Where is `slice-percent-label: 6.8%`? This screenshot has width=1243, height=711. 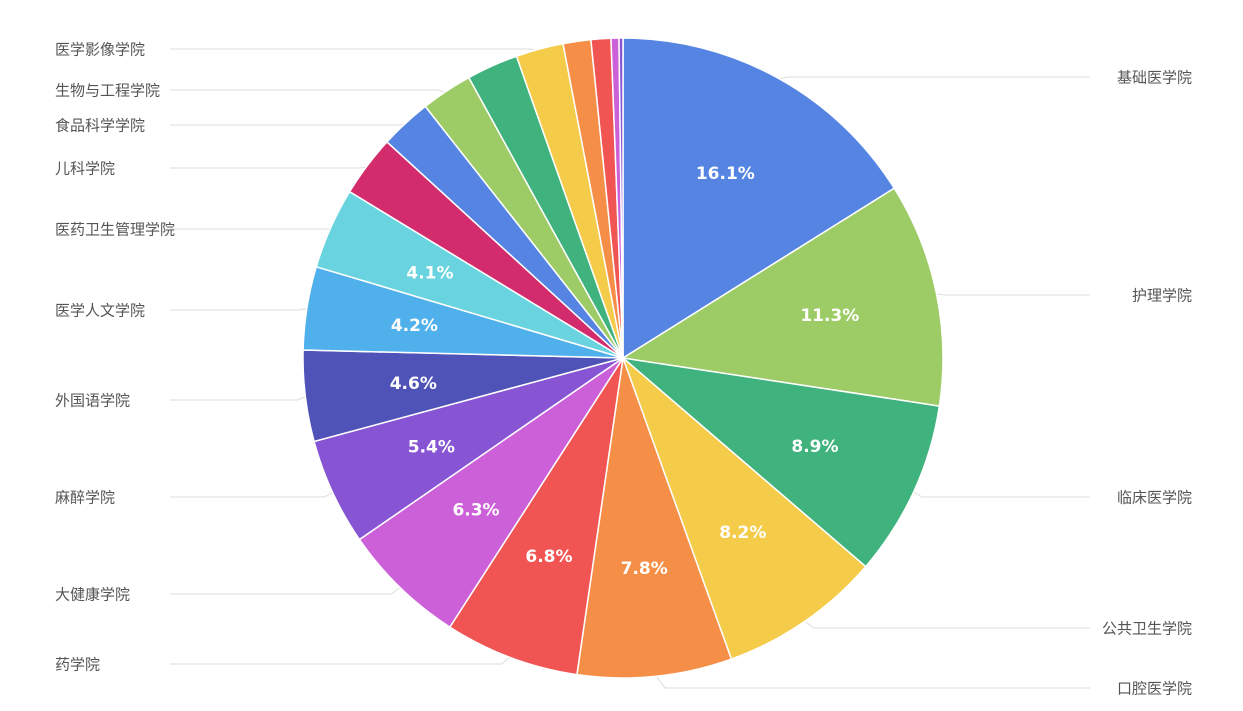
slice-percent-label: 6.8% is located at coordinates (548, 557).